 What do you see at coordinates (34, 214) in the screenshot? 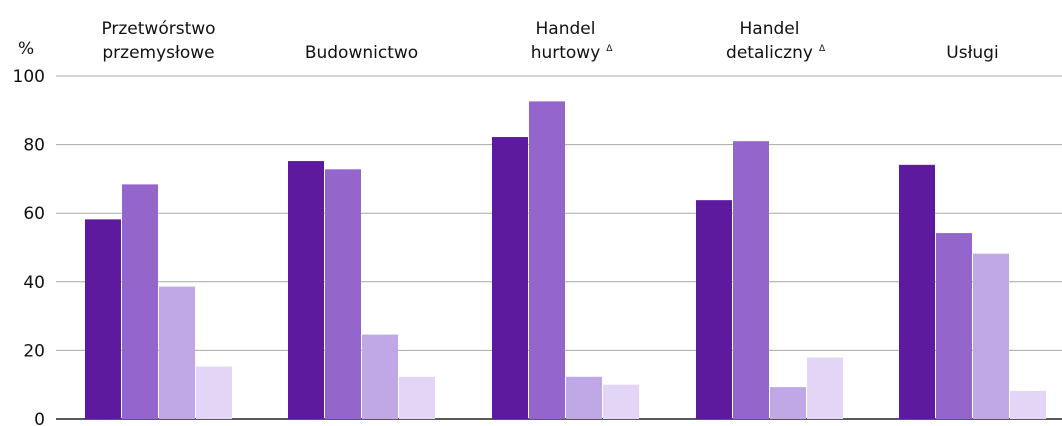
I see `y-tick-label: 60` at bounding box center [34, 214].